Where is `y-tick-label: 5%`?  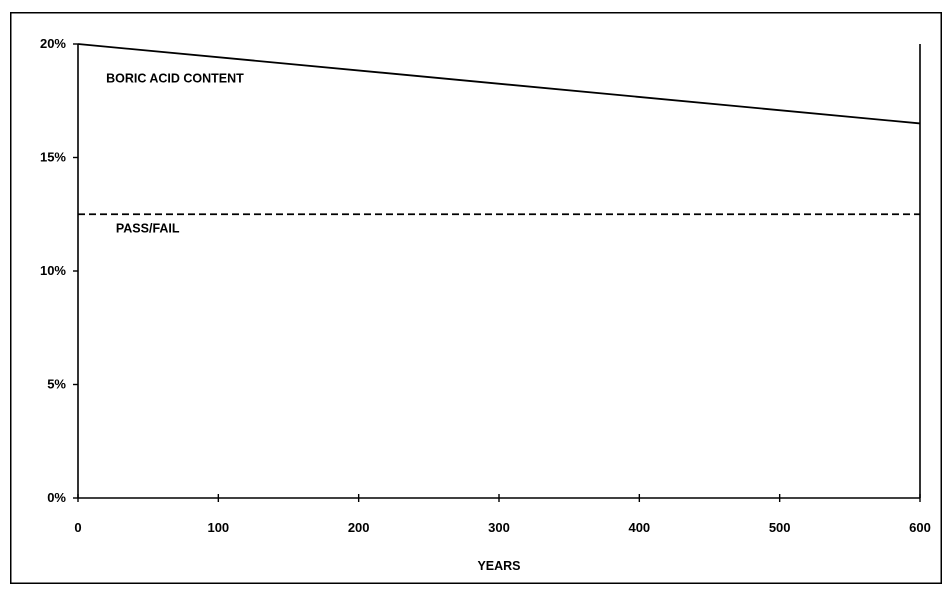 y-tick-label: 5% is located at coordinates (56, 384).